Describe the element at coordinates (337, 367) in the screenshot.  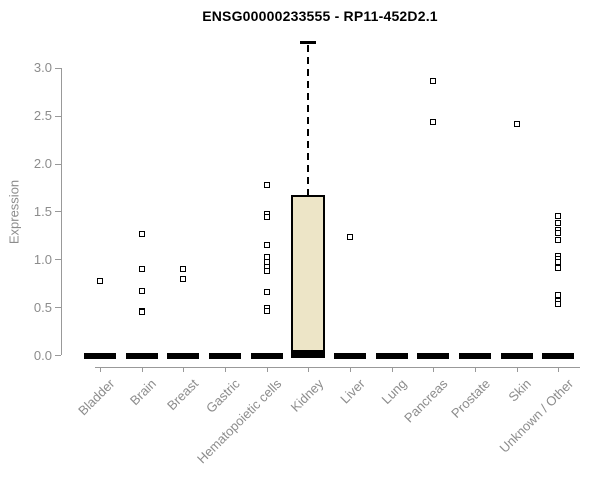
I see `x-axis-line` at that location.